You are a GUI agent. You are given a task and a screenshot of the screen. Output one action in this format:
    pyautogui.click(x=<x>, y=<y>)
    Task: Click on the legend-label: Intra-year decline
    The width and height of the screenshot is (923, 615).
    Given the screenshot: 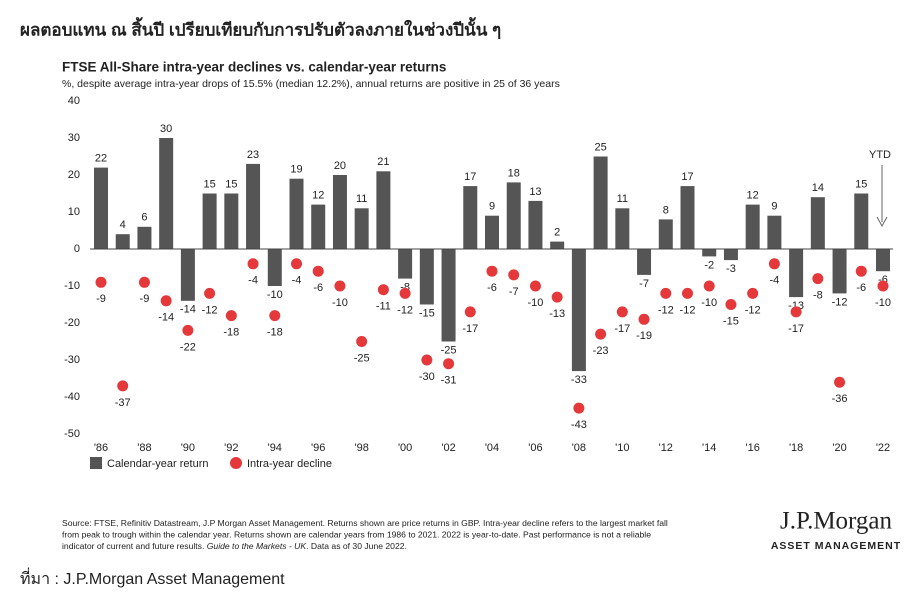 What is the action you would take?
    pyautogui.click(x=289, y=464)
    